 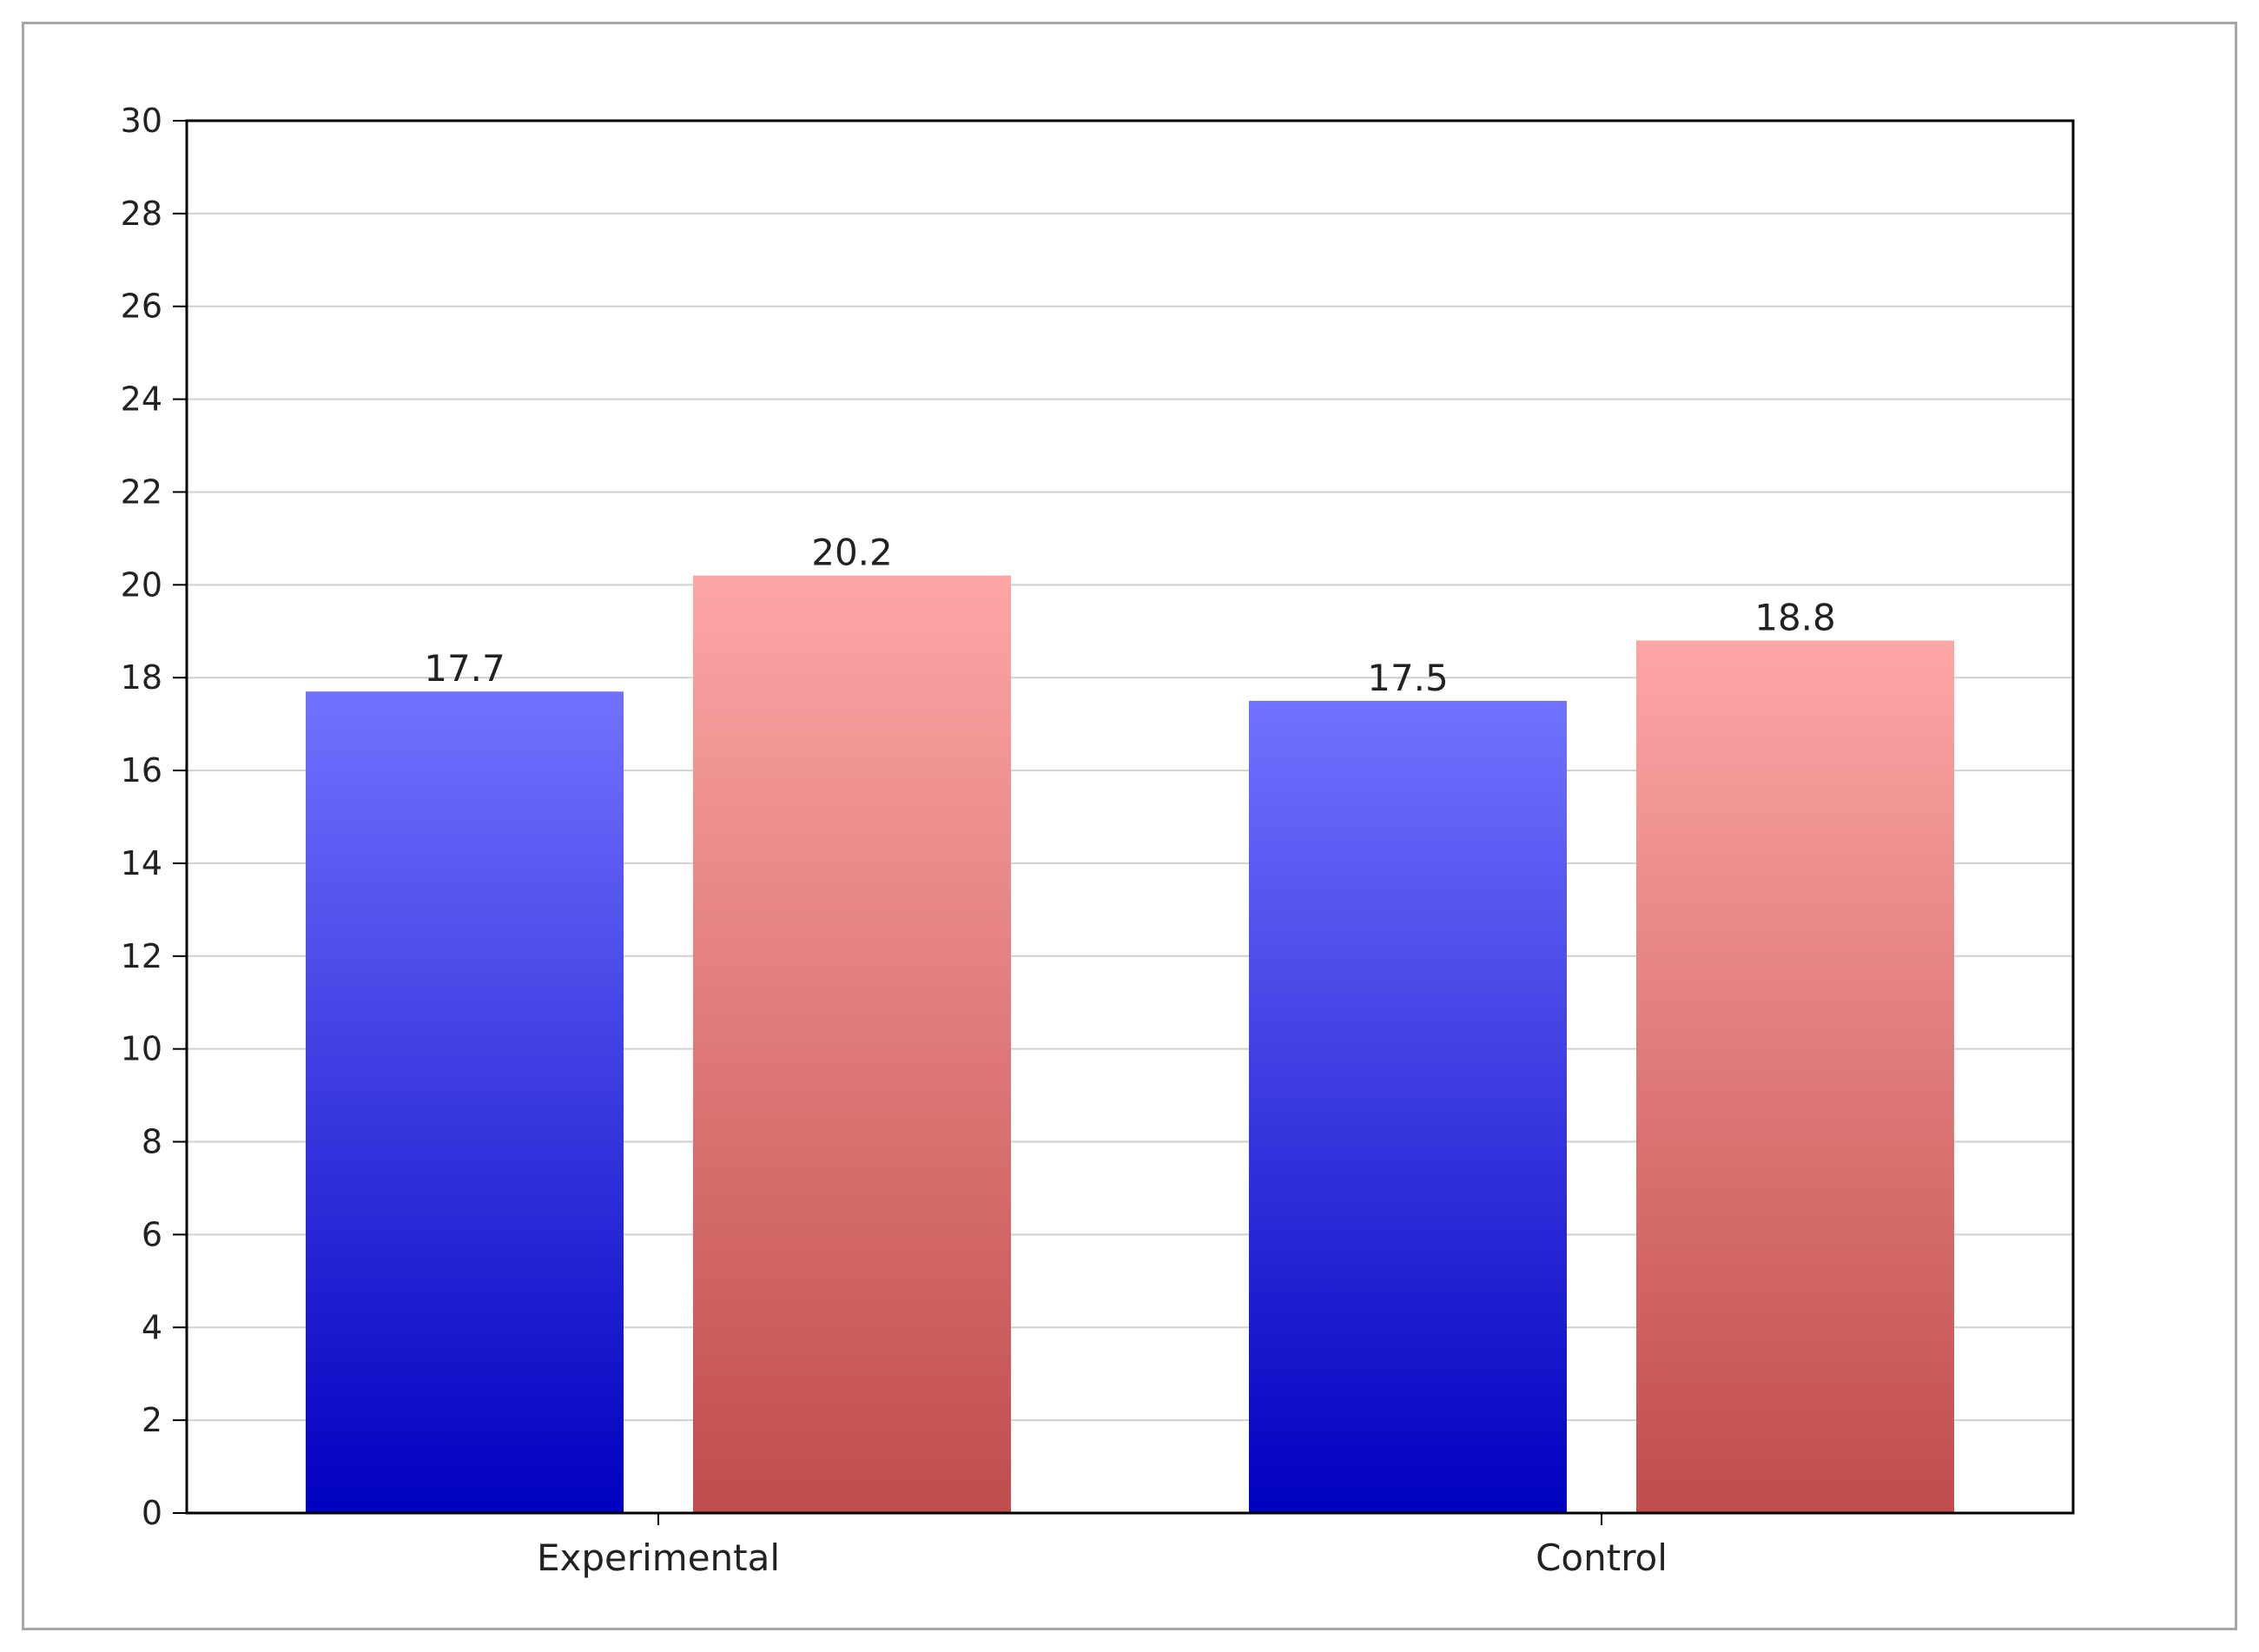 What do you see at coordinates (152, 1513) in the screenshot?
I see `y-tick-label: 0` at bounding box center [152, 1513].